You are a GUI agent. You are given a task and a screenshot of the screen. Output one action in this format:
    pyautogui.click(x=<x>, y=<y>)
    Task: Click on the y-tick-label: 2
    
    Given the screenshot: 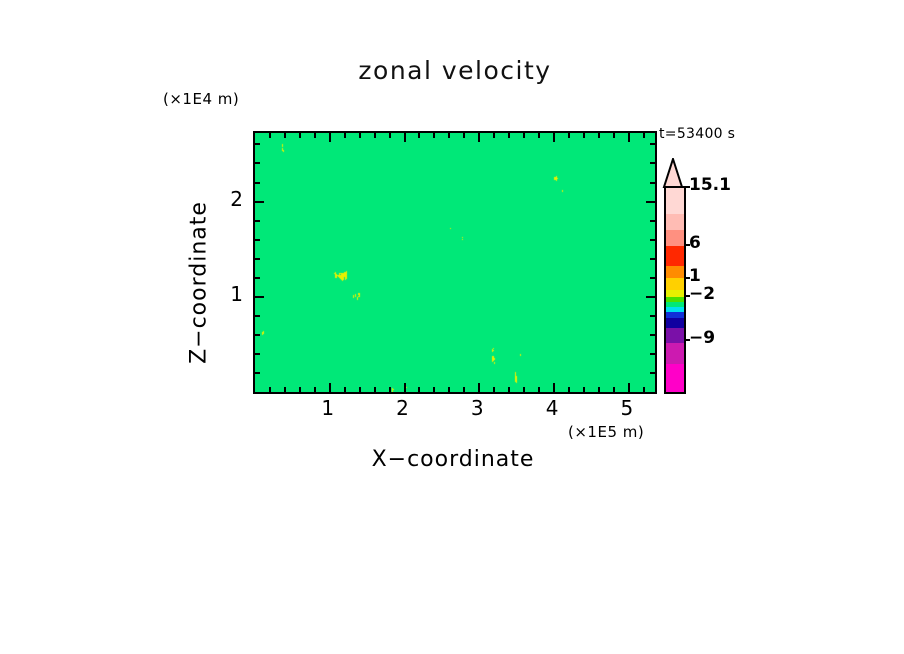 What is the action you would take?
    pyautogui.click(x=236, y=198)
    